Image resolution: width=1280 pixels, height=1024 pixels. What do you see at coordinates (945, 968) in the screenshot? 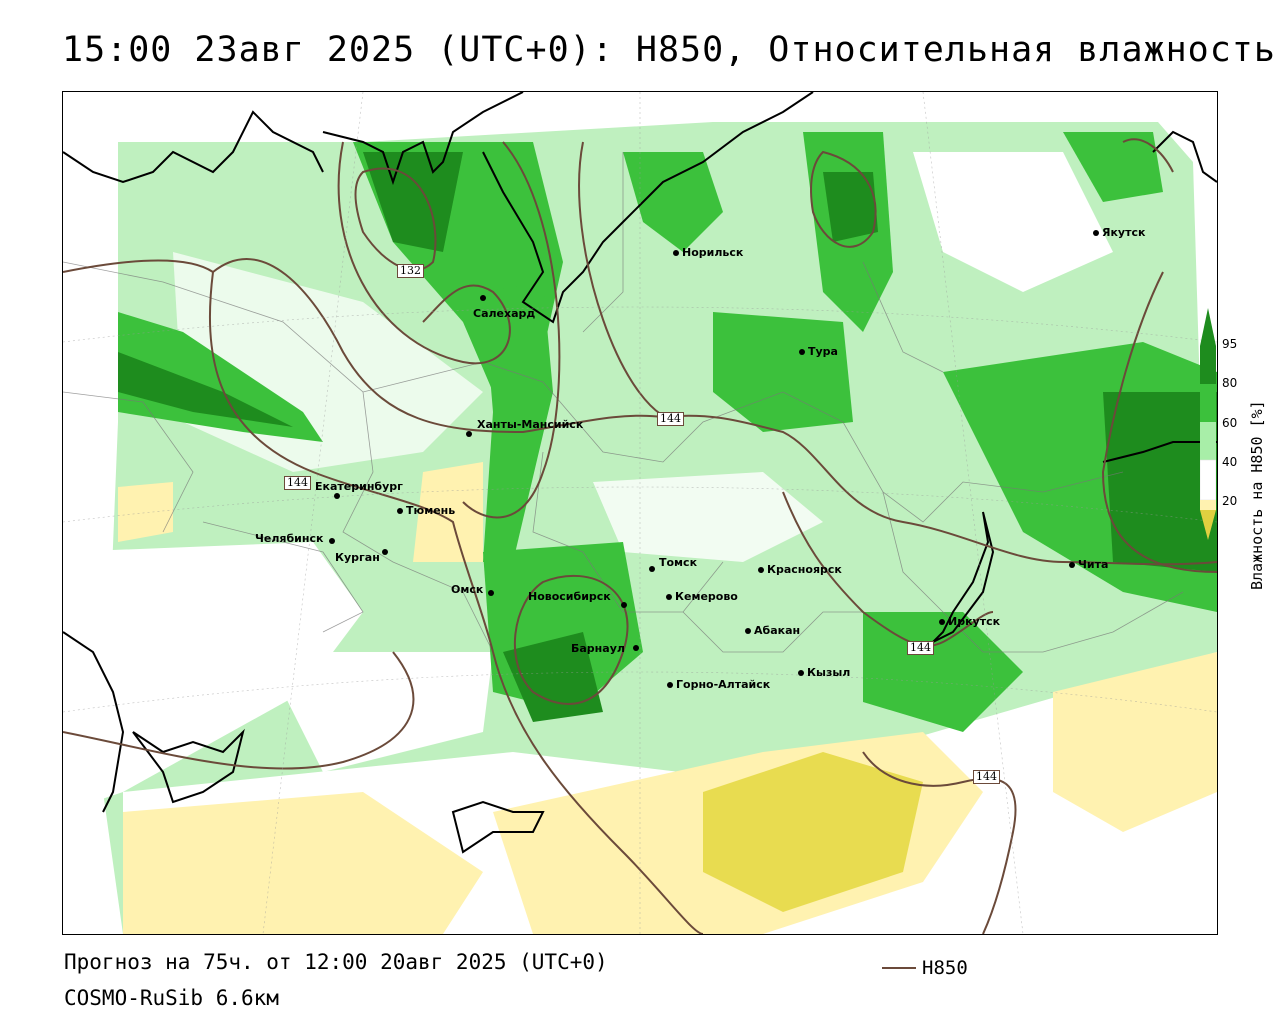
I see `contour-legend-label: H850` at bounding box center [945, 968].